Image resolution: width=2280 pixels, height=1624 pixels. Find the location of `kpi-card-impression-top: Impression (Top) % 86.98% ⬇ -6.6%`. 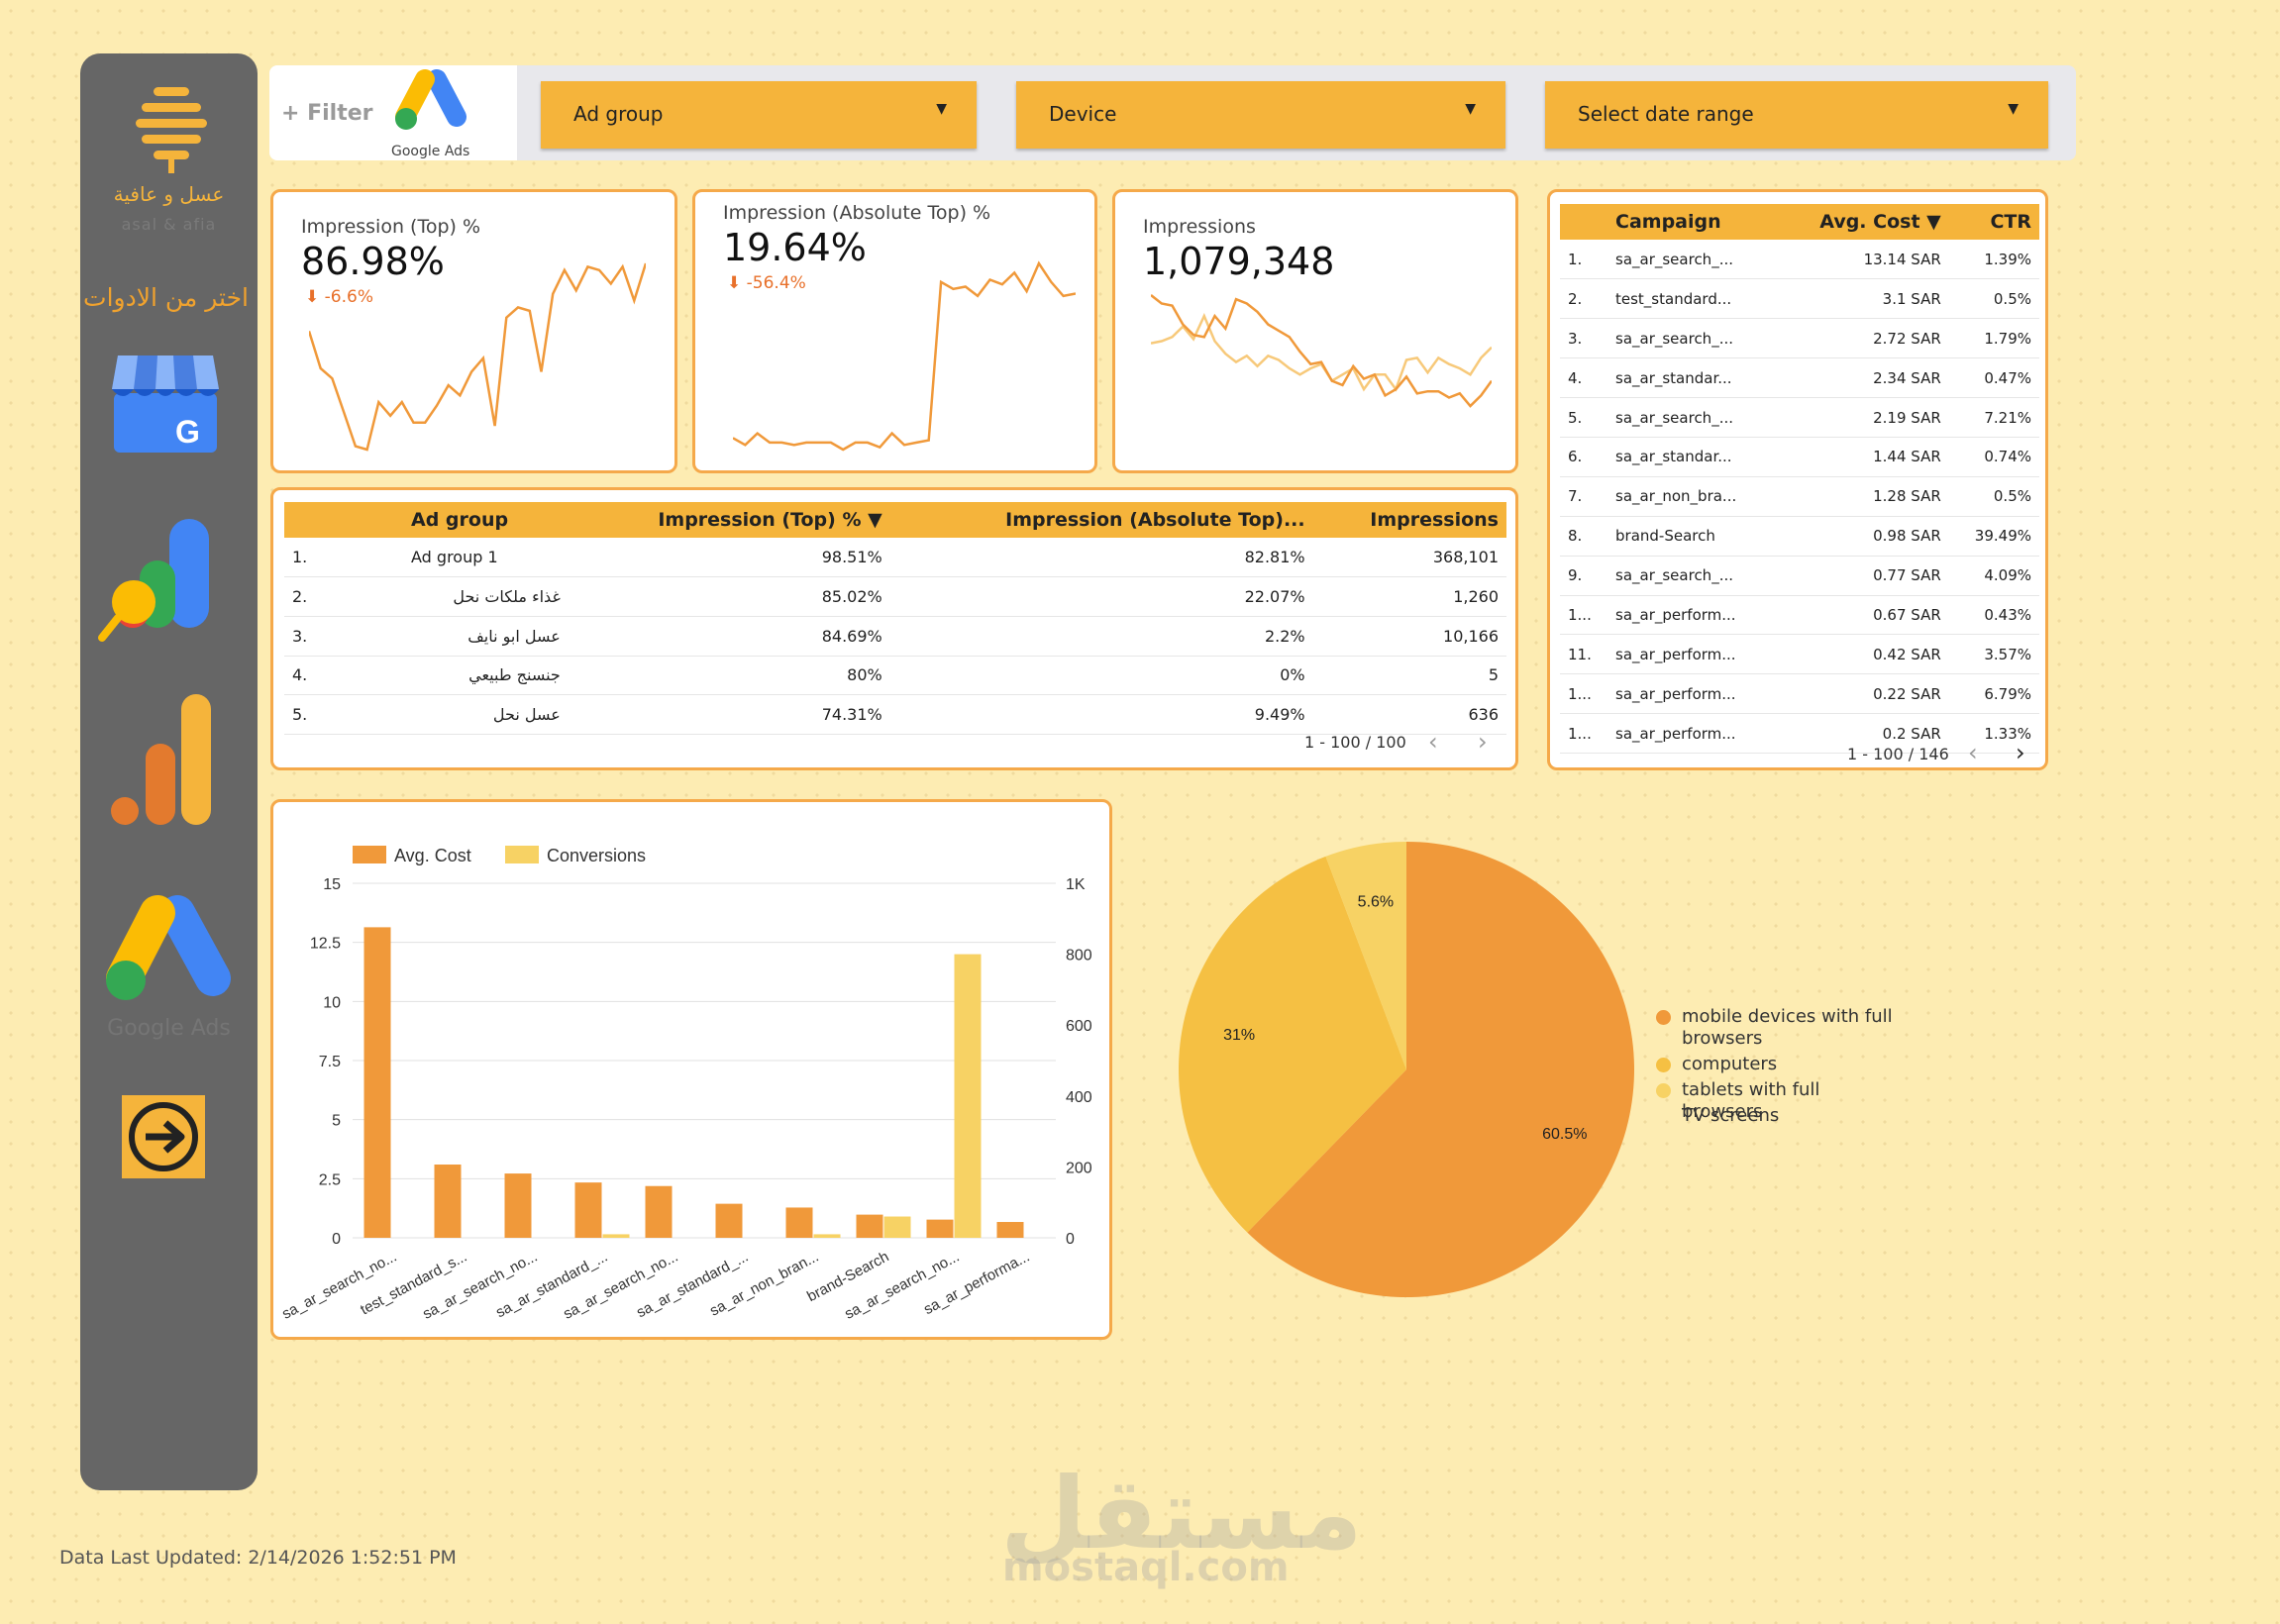

kpi-card-impression-top: Impression (Top) % 86.98% ⬇ -6.6% is located at coordinates (473, 331).